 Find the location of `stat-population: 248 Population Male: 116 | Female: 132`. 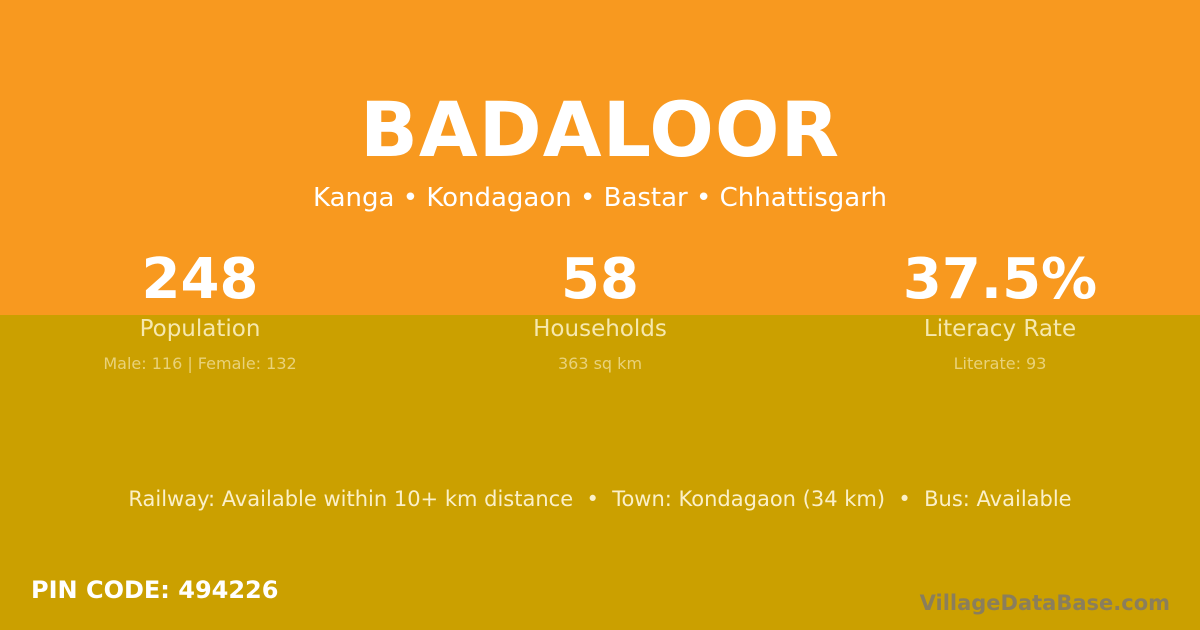

stat-population: 248 Population Male: 116 | Female: 132 is located at coordinates (200, 310).